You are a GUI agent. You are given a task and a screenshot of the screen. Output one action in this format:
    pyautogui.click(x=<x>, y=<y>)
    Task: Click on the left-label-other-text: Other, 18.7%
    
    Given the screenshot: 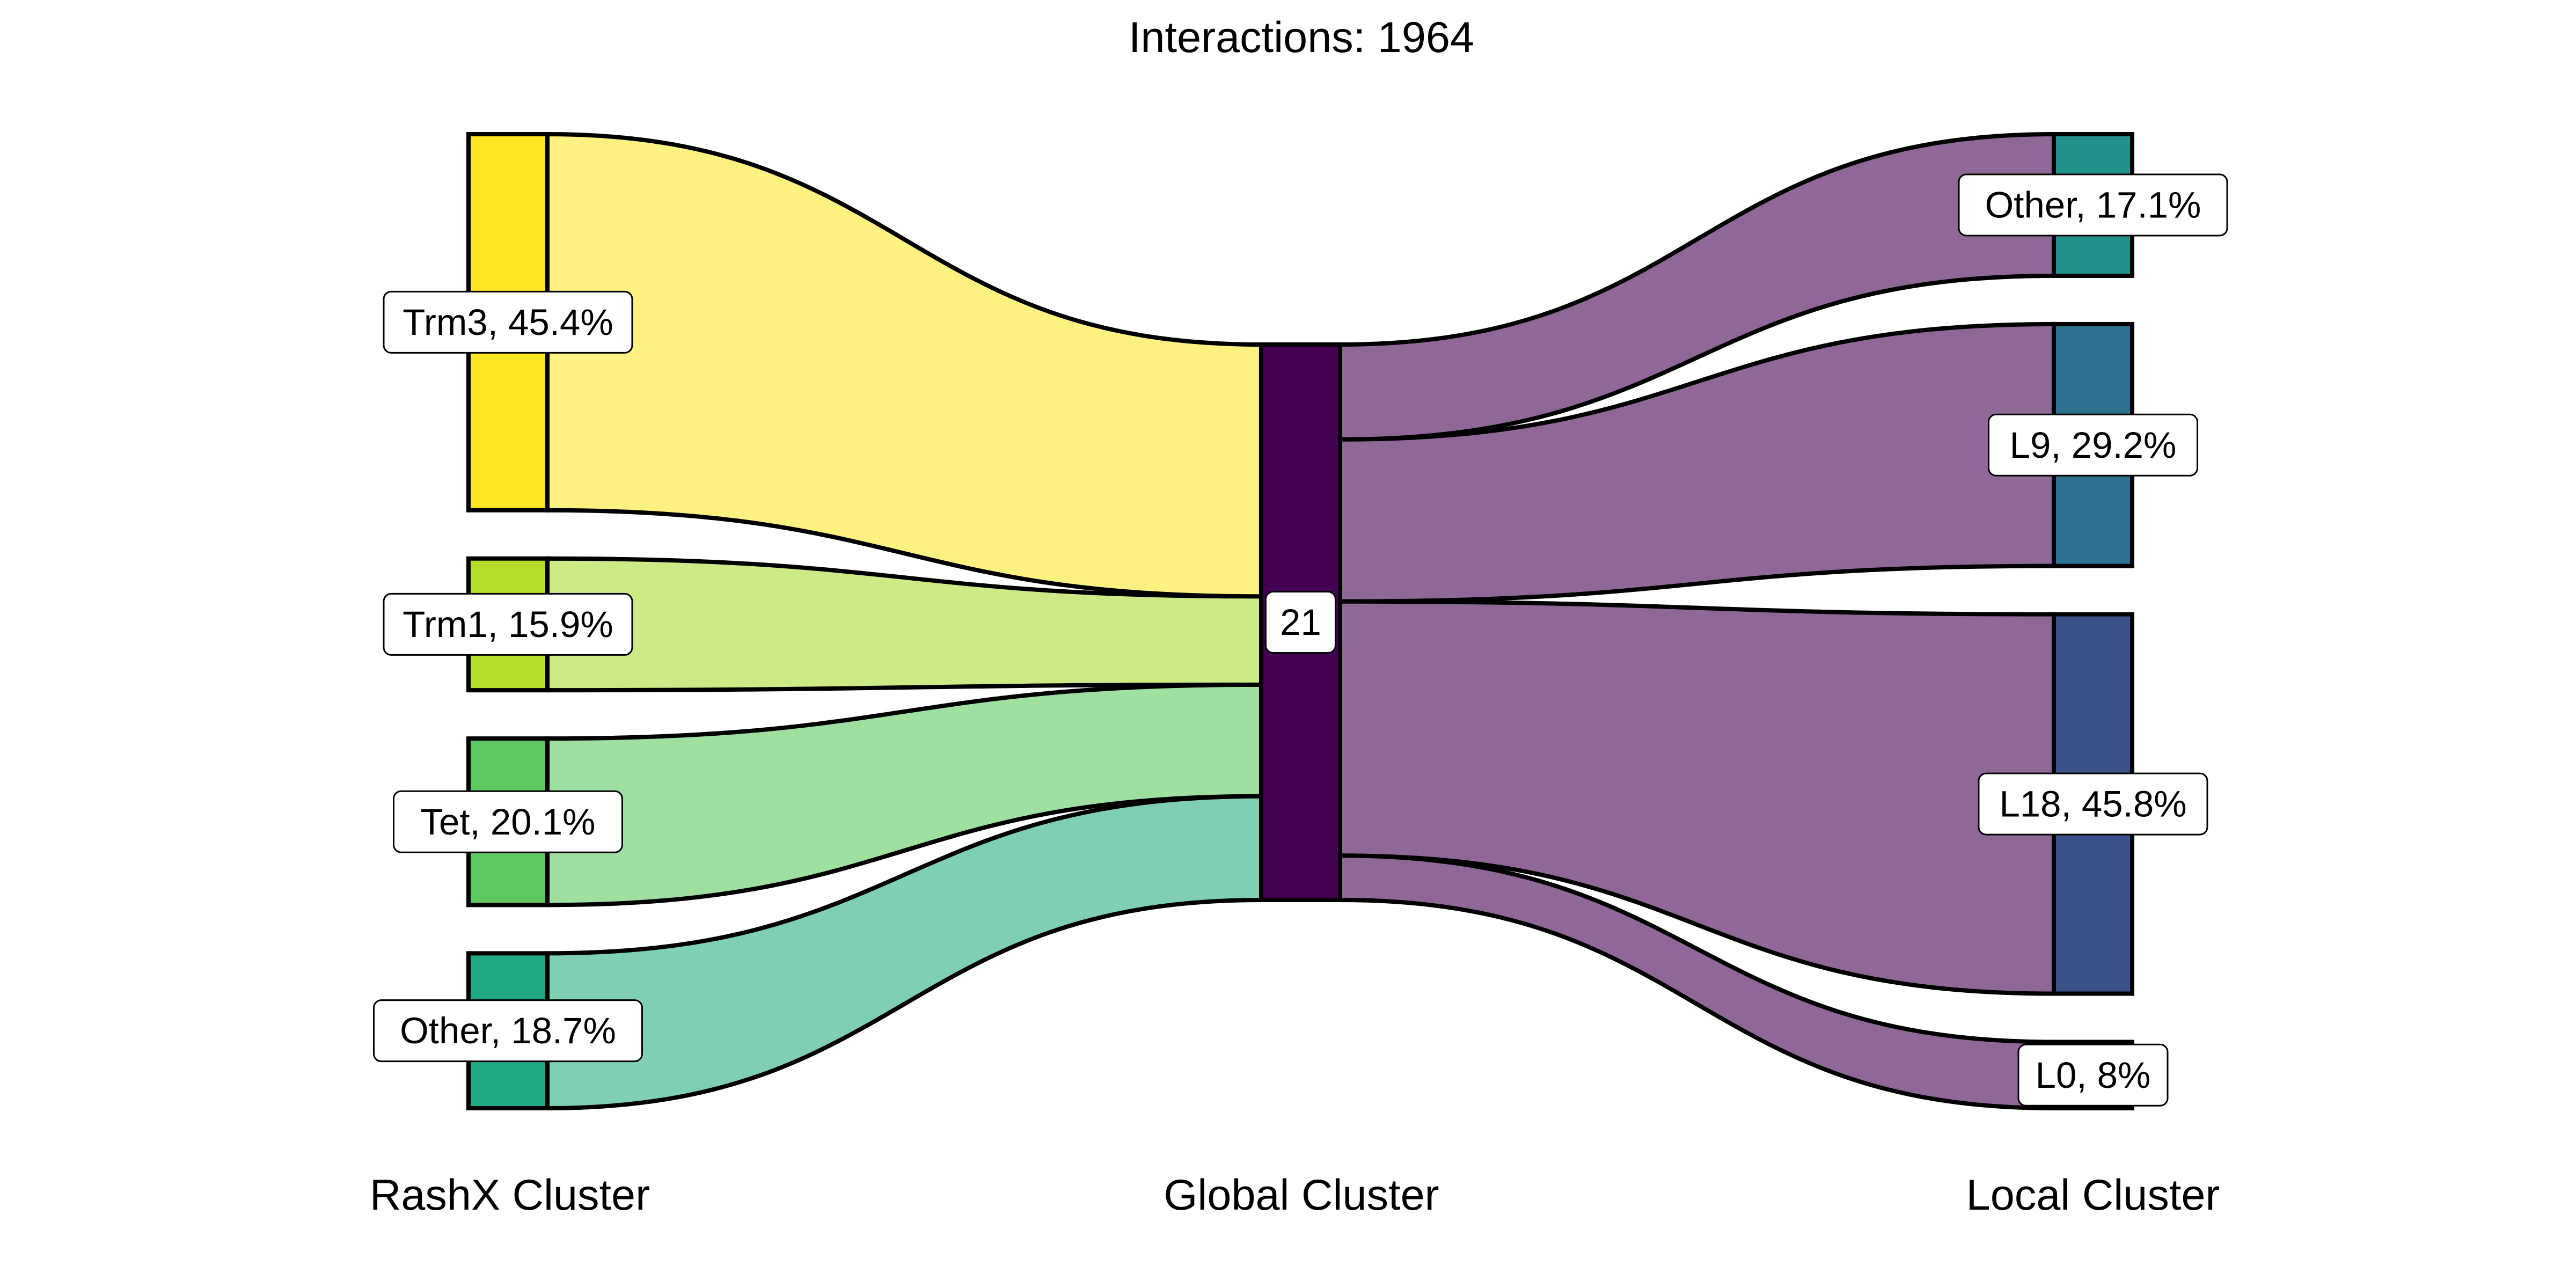 What is the action you would take?
    pyautogui.click(x=508, y=1030)
    